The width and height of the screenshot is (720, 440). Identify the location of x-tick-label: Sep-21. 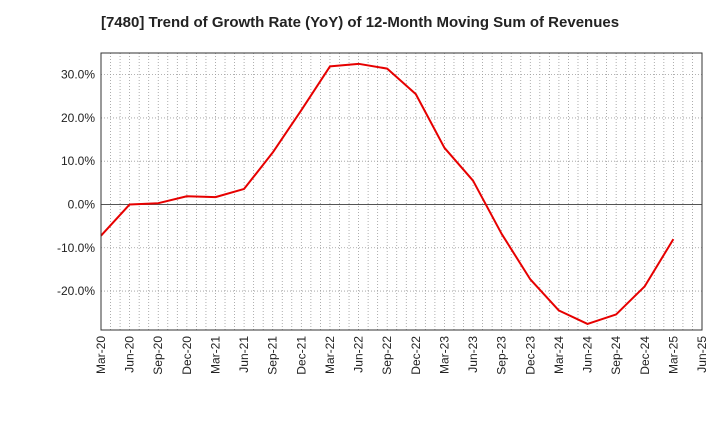
(273, 355).